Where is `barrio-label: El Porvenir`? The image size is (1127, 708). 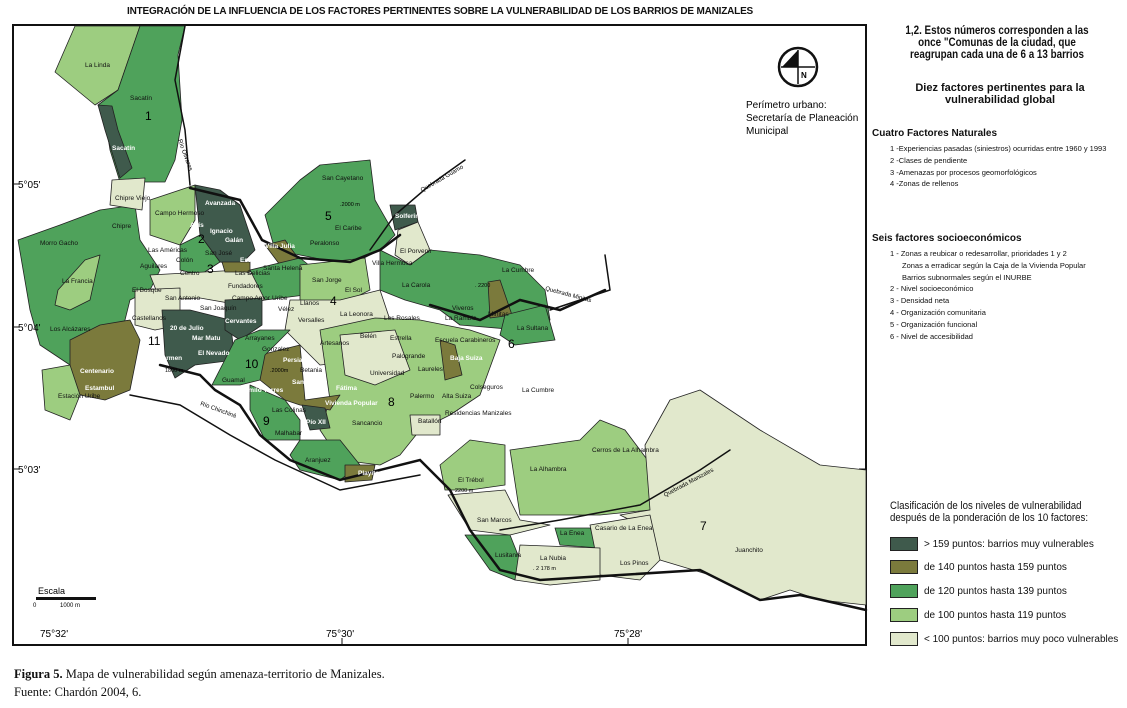 barrio-label: El Porvenir is located at coordinates (416, 251).